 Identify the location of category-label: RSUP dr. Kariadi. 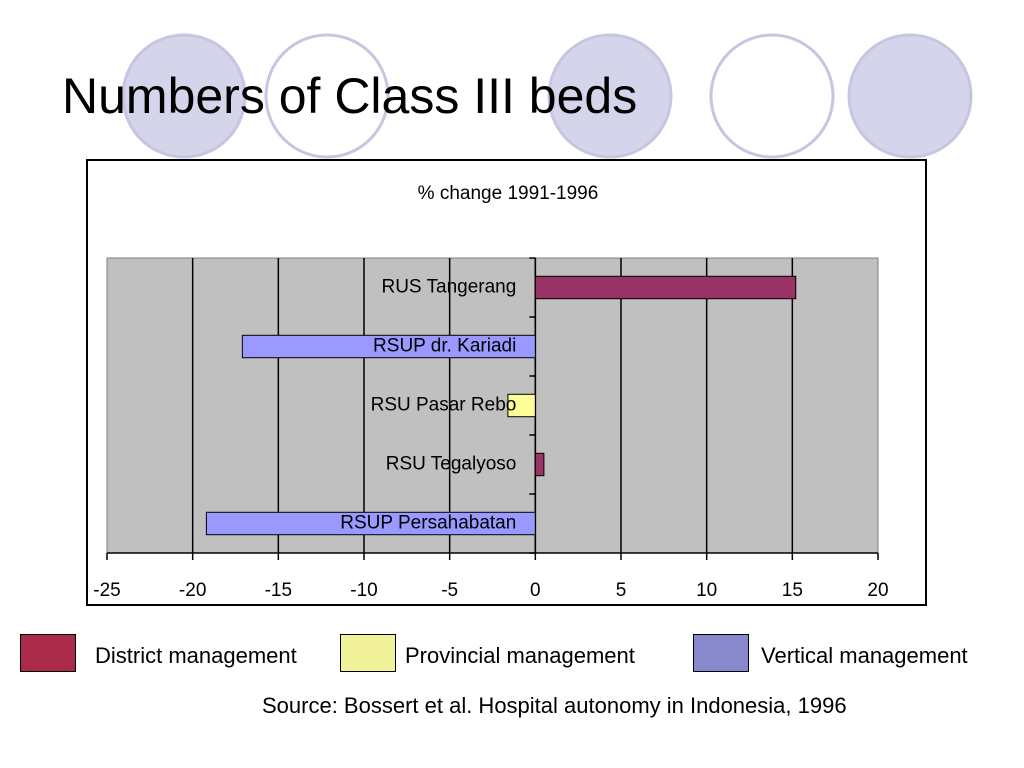
(444, 346).